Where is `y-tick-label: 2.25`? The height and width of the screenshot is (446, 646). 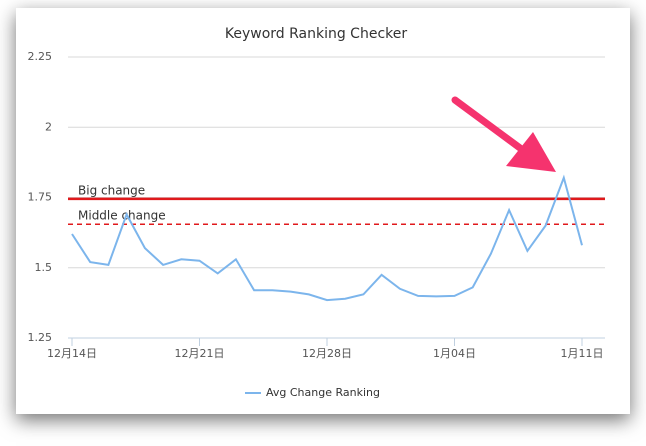 y-tick-label: 2.25 is located at coordinates (40, 56).